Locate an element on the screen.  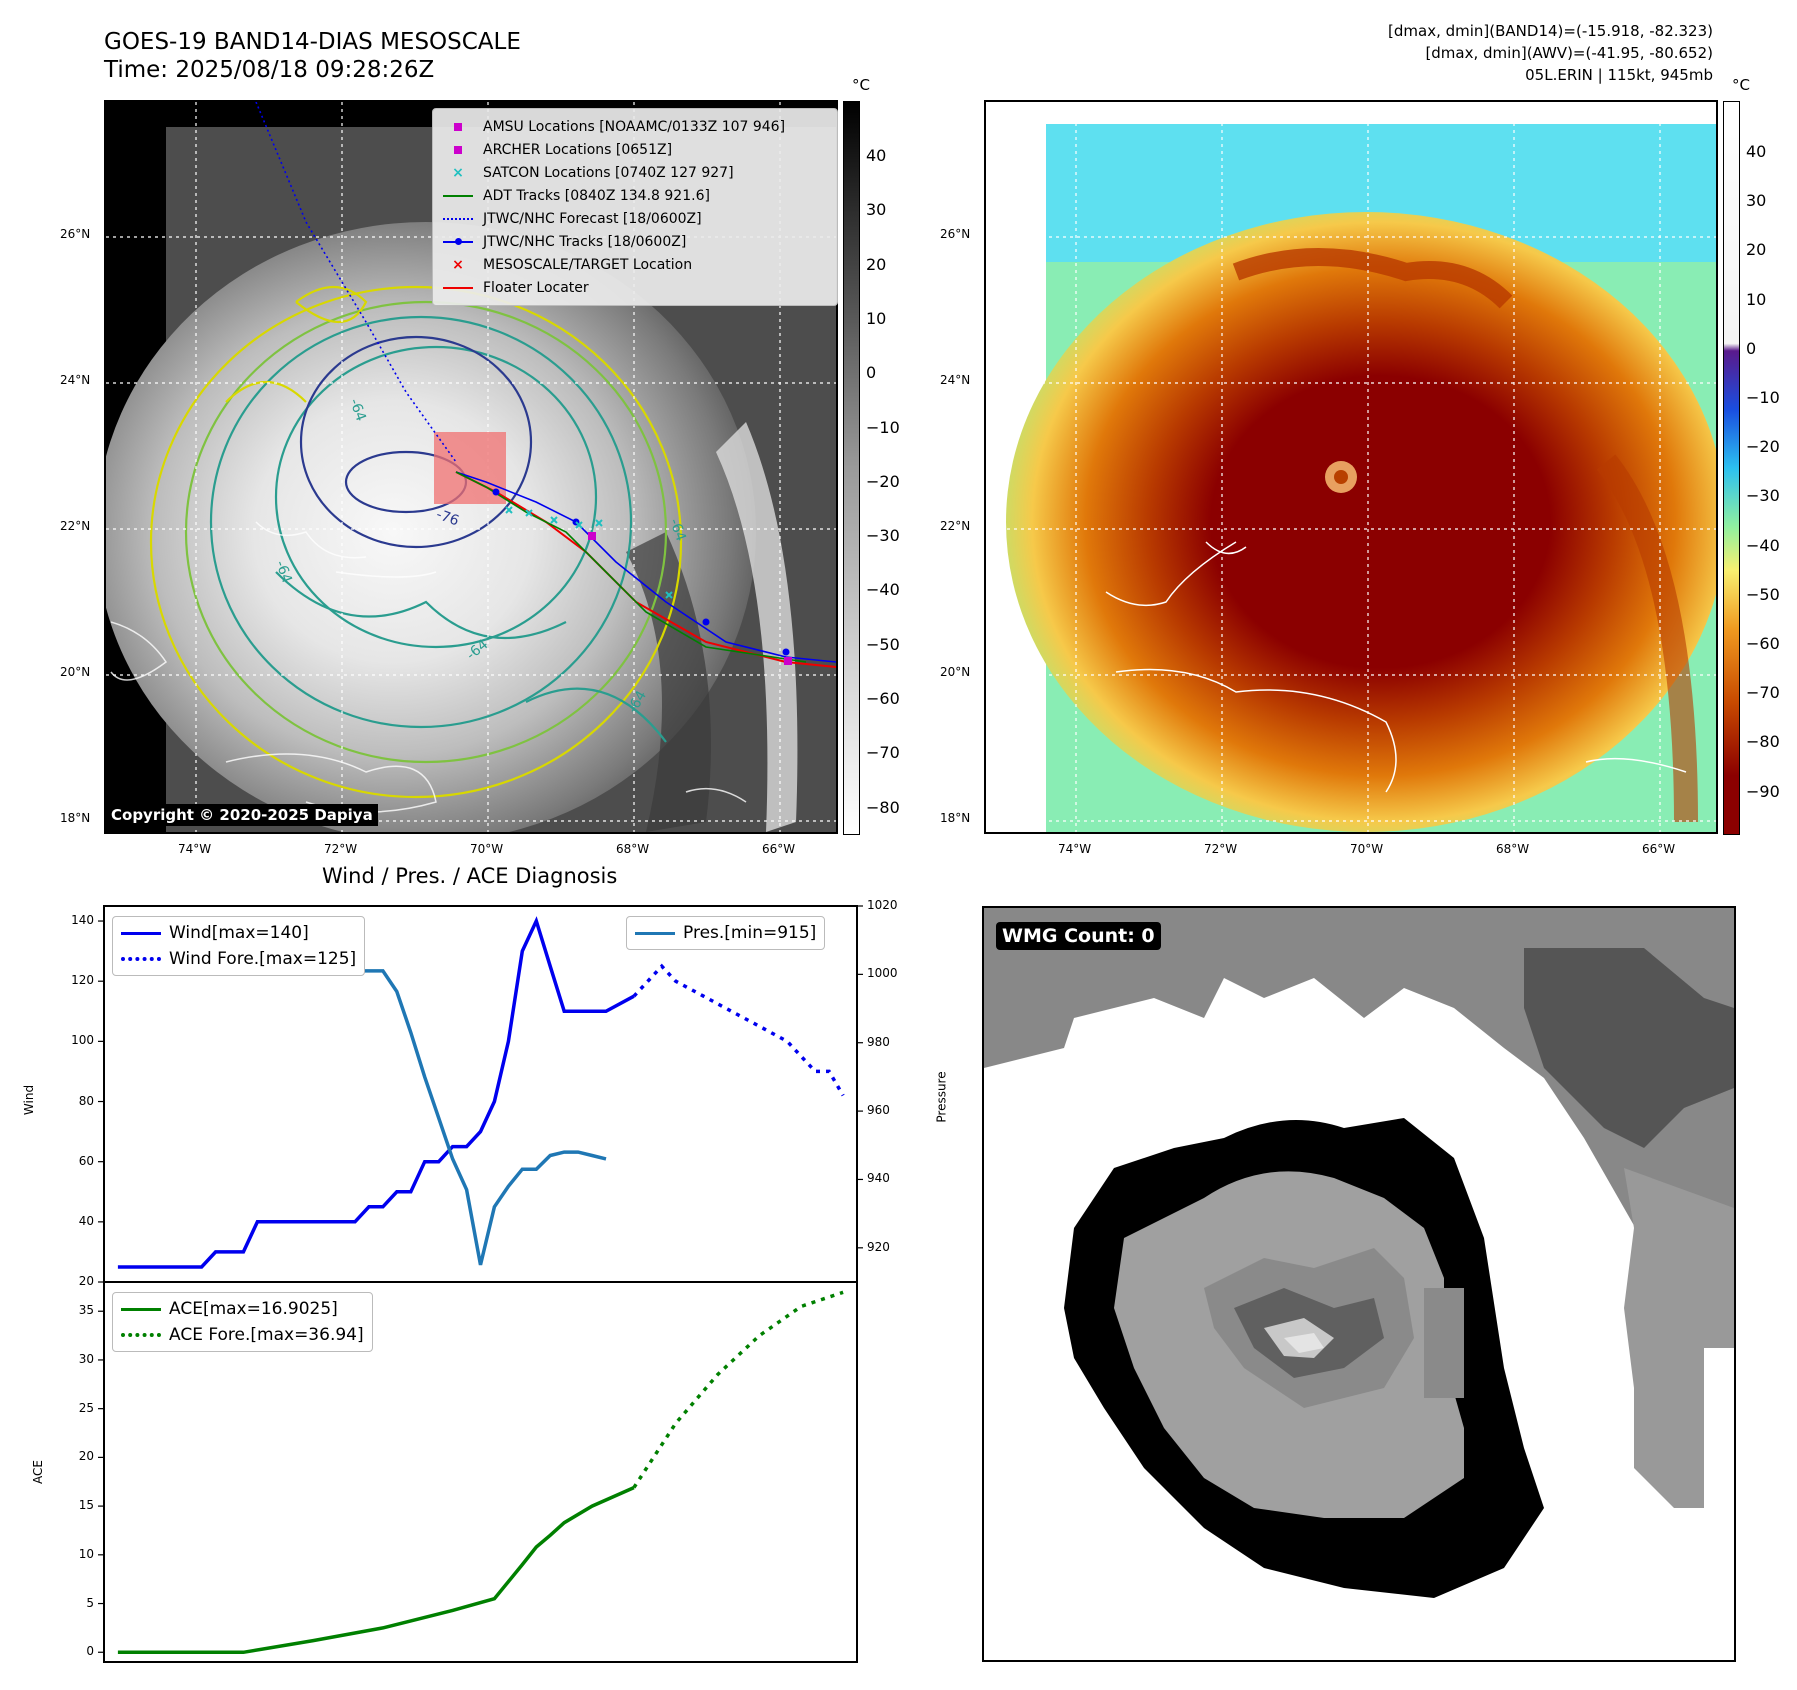
lon-label: 70°W is located at coordinates (487, 849).